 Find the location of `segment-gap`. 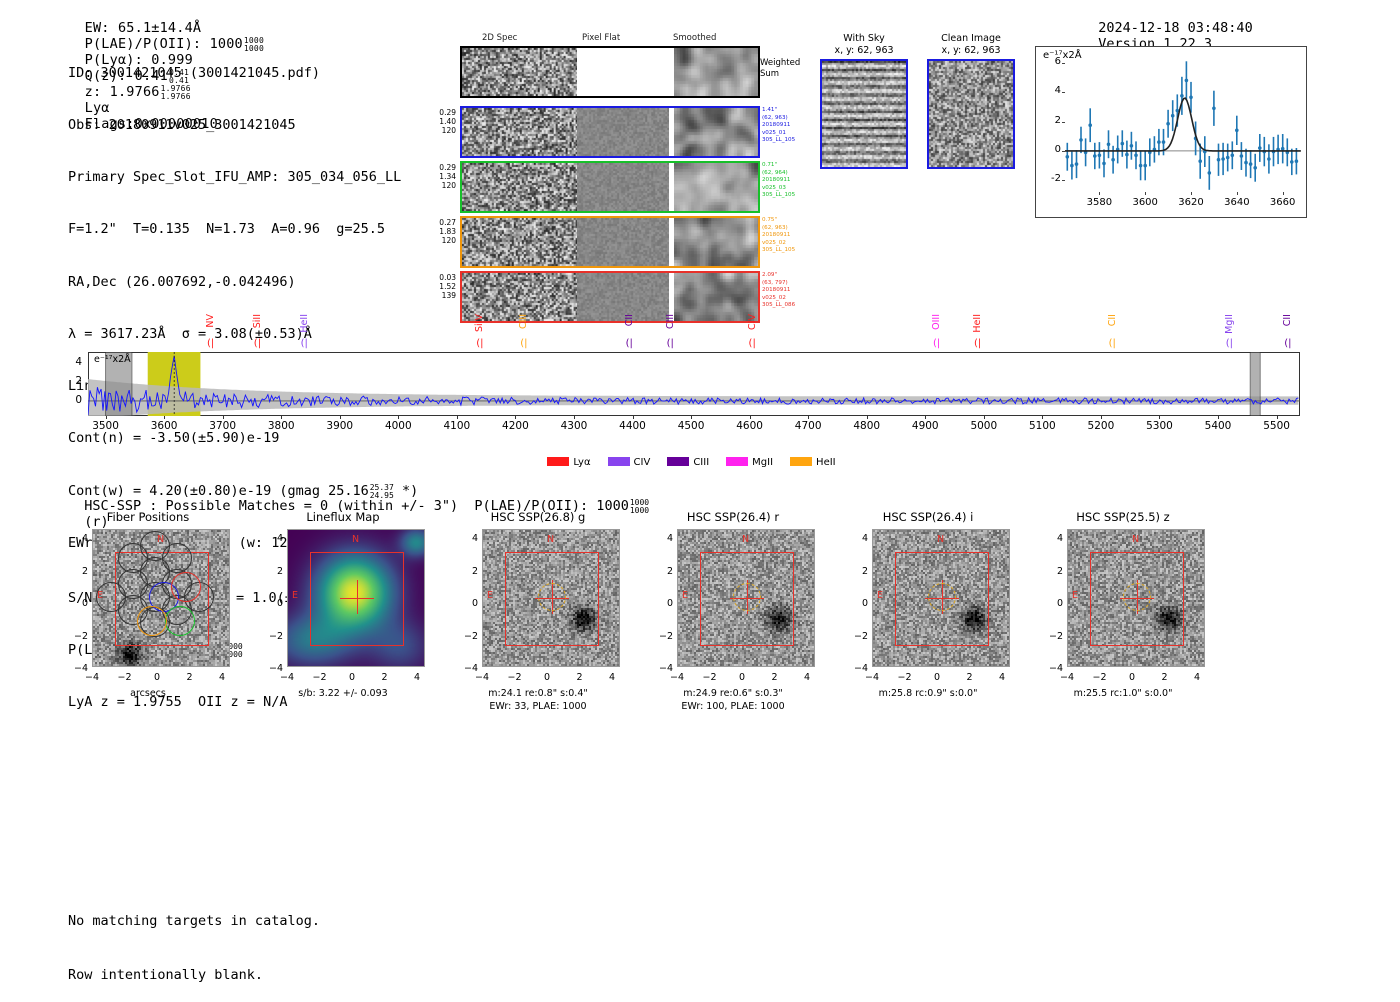

segment-gap is located at coordinates (671, 297).